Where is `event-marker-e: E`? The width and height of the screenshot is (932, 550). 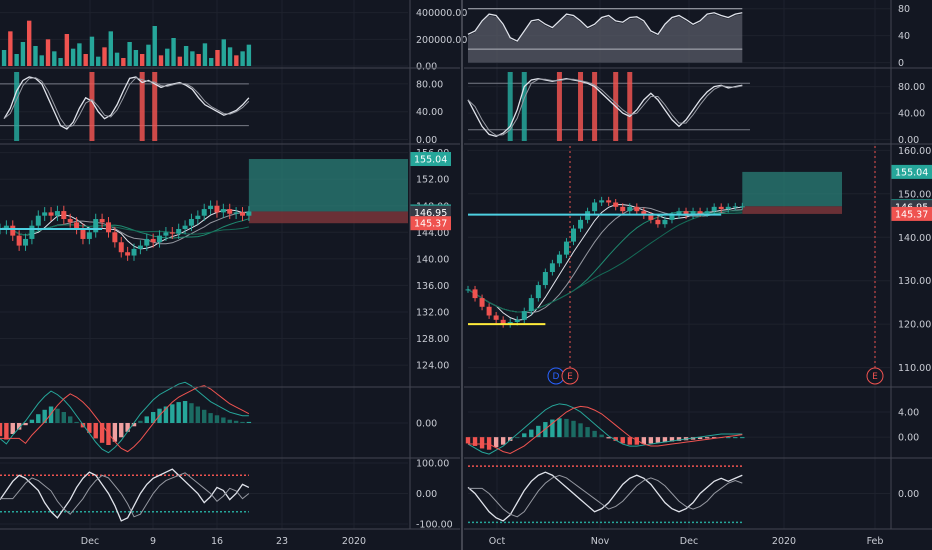 event-marker-e: E is located at coordinates (570, 376).